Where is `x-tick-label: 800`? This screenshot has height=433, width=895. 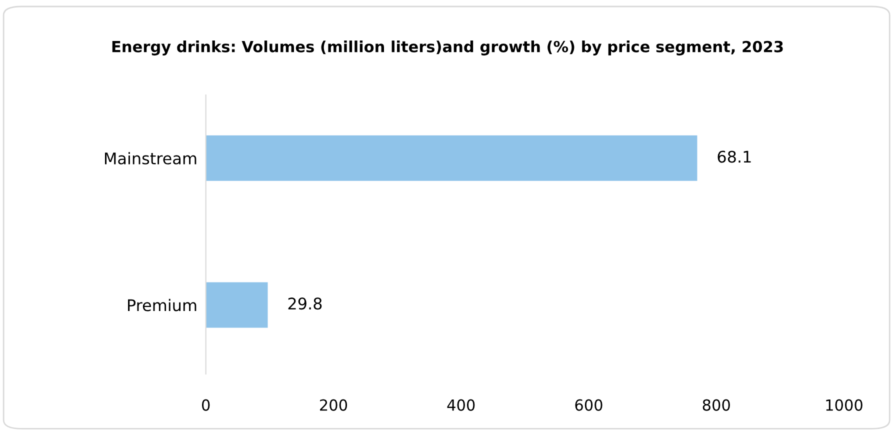 x-tick-label: 800 is located at coordinates (716, 405).